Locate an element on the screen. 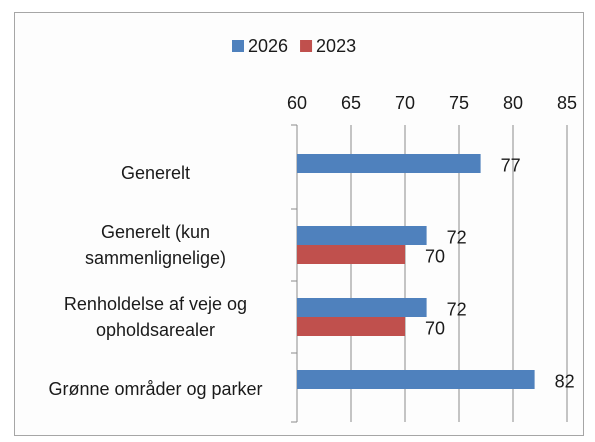  legend-label: 2026 is located at coordinates (268, 46).